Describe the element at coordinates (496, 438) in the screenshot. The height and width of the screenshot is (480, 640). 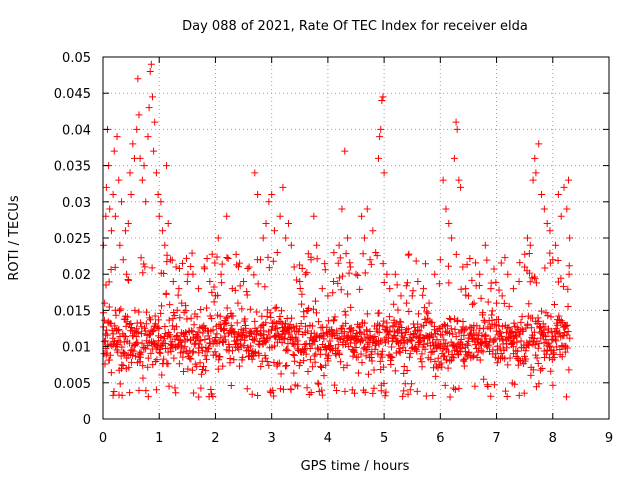
I see `x-tick-label: 7` at that location.